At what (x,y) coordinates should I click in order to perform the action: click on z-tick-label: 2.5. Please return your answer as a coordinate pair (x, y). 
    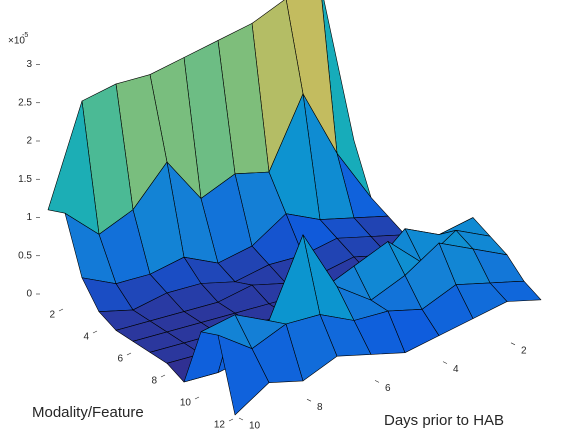
    Looking at the image, I should click on (25, 102).